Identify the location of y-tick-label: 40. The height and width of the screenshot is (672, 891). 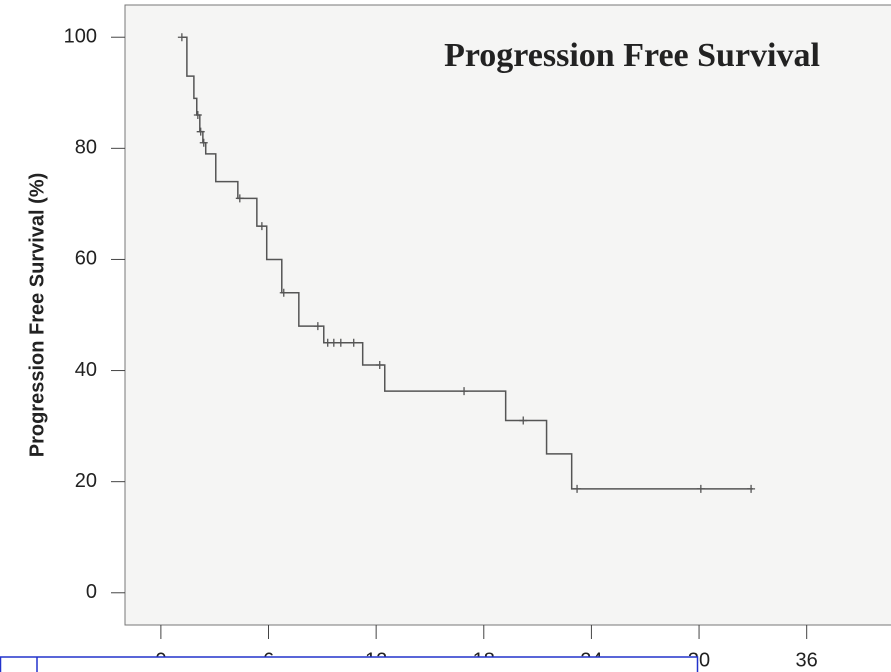
(86, 370).